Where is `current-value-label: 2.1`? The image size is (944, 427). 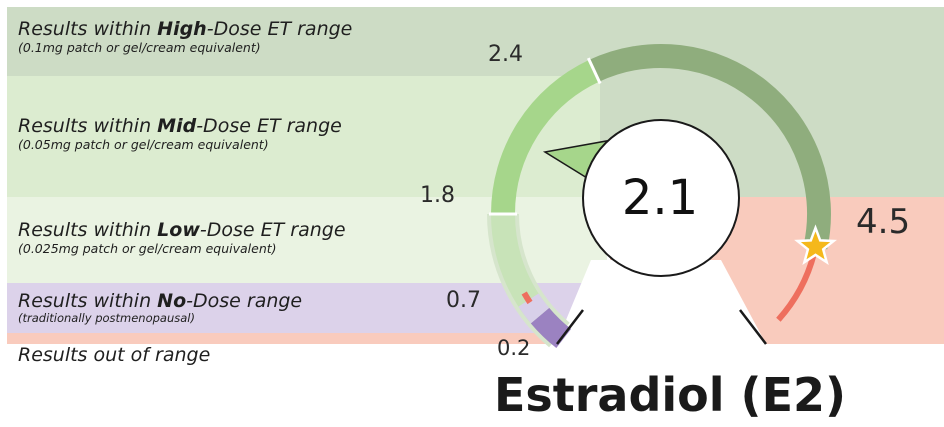 current-value-label: 2.1 is located at coordinates (660, 198).